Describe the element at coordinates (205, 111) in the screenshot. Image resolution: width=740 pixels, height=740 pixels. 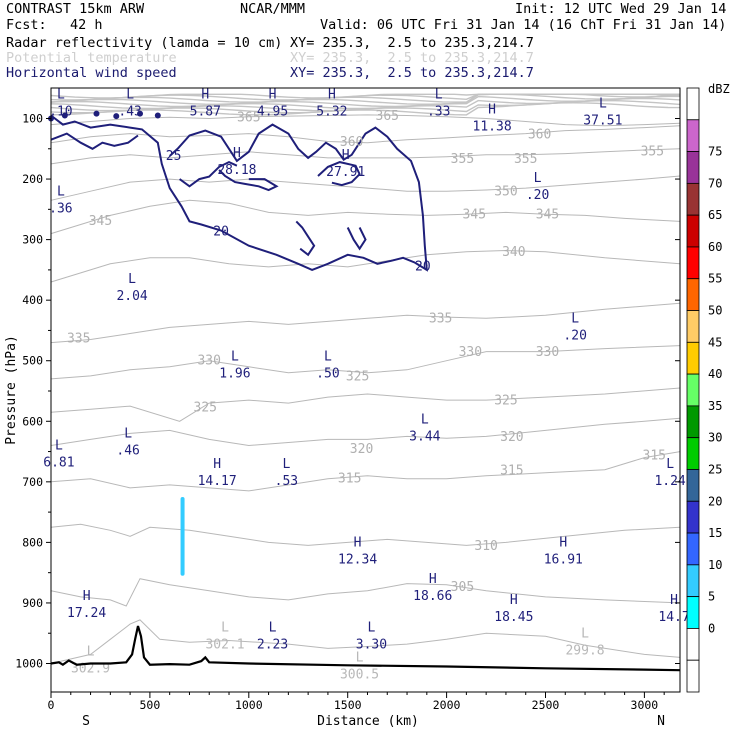
I see `extremum-value: 5.87` at that location.